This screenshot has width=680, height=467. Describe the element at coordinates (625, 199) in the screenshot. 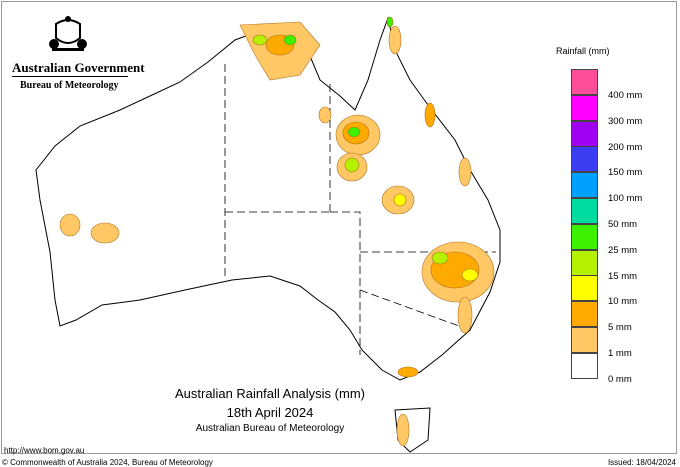

I see `legend-label: 100 mm` at that location.